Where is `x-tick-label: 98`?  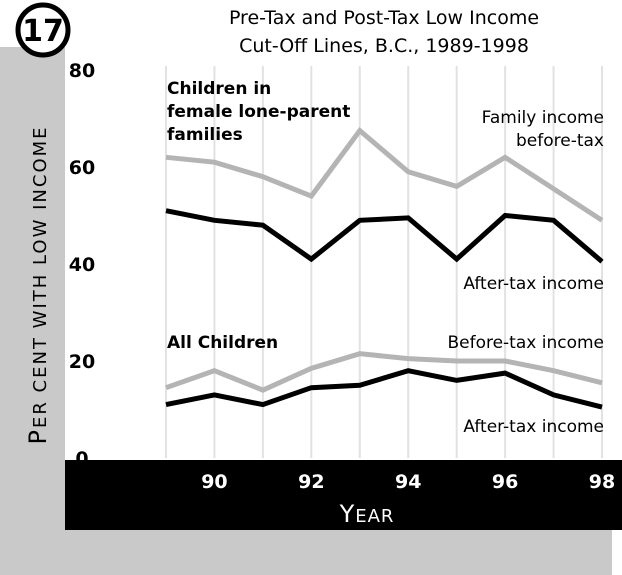
x-tick-label: 98 is located at coordinates (602, 482).